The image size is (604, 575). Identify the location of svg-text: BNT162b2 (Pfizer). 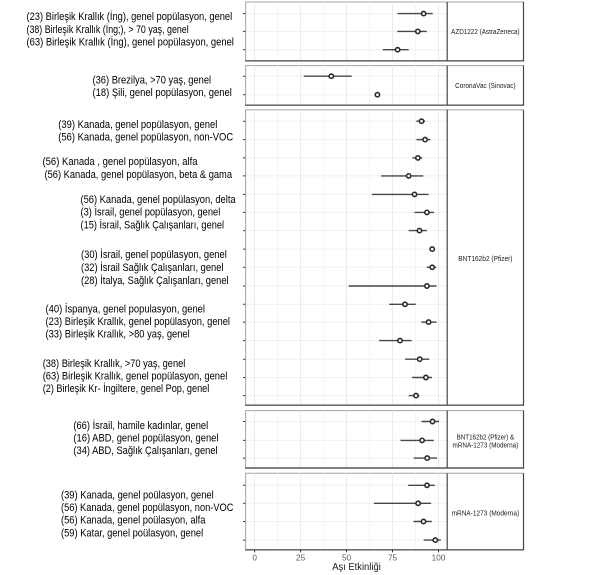
(485, 258).